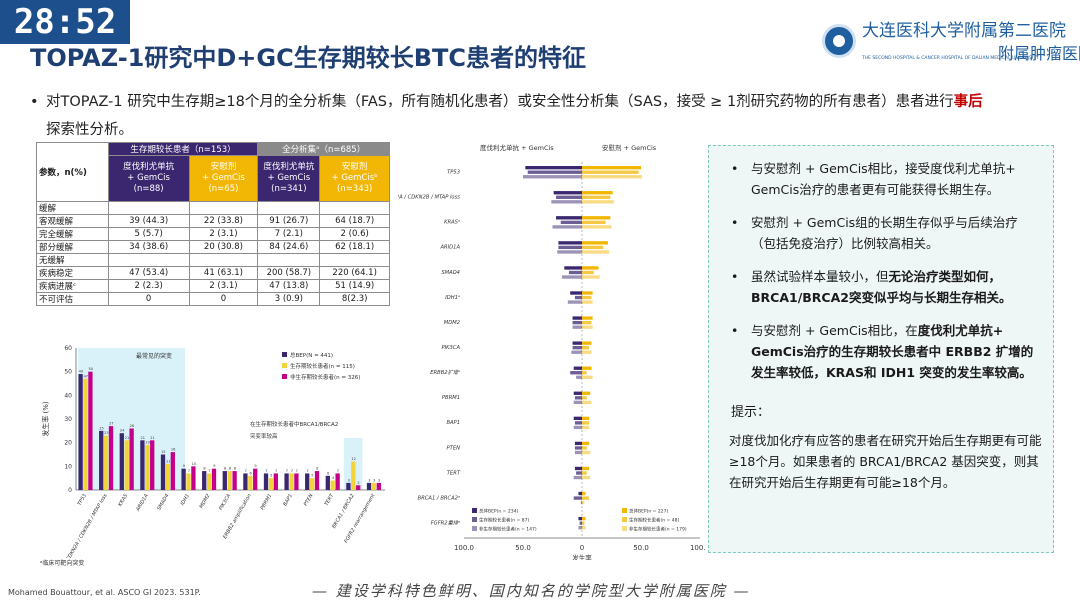 This screenshot has width=1080, height=607. Describe the element at coordinates (72, 172) in the screenshot. I see `table-param-header: 参数，n(%)` at that location.